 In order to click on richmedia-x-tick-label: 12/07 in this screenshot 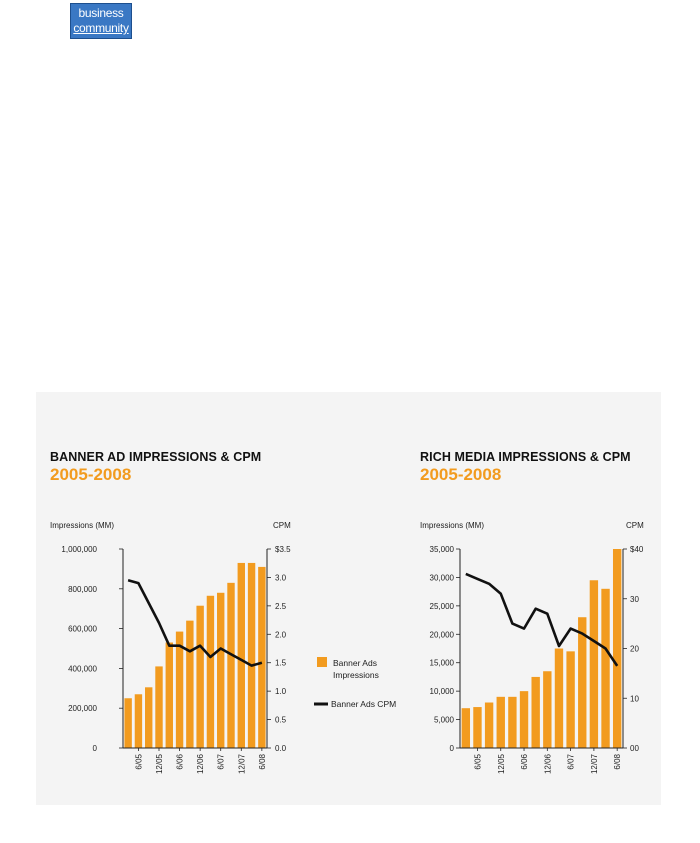, I will do `click(594, 763)`.